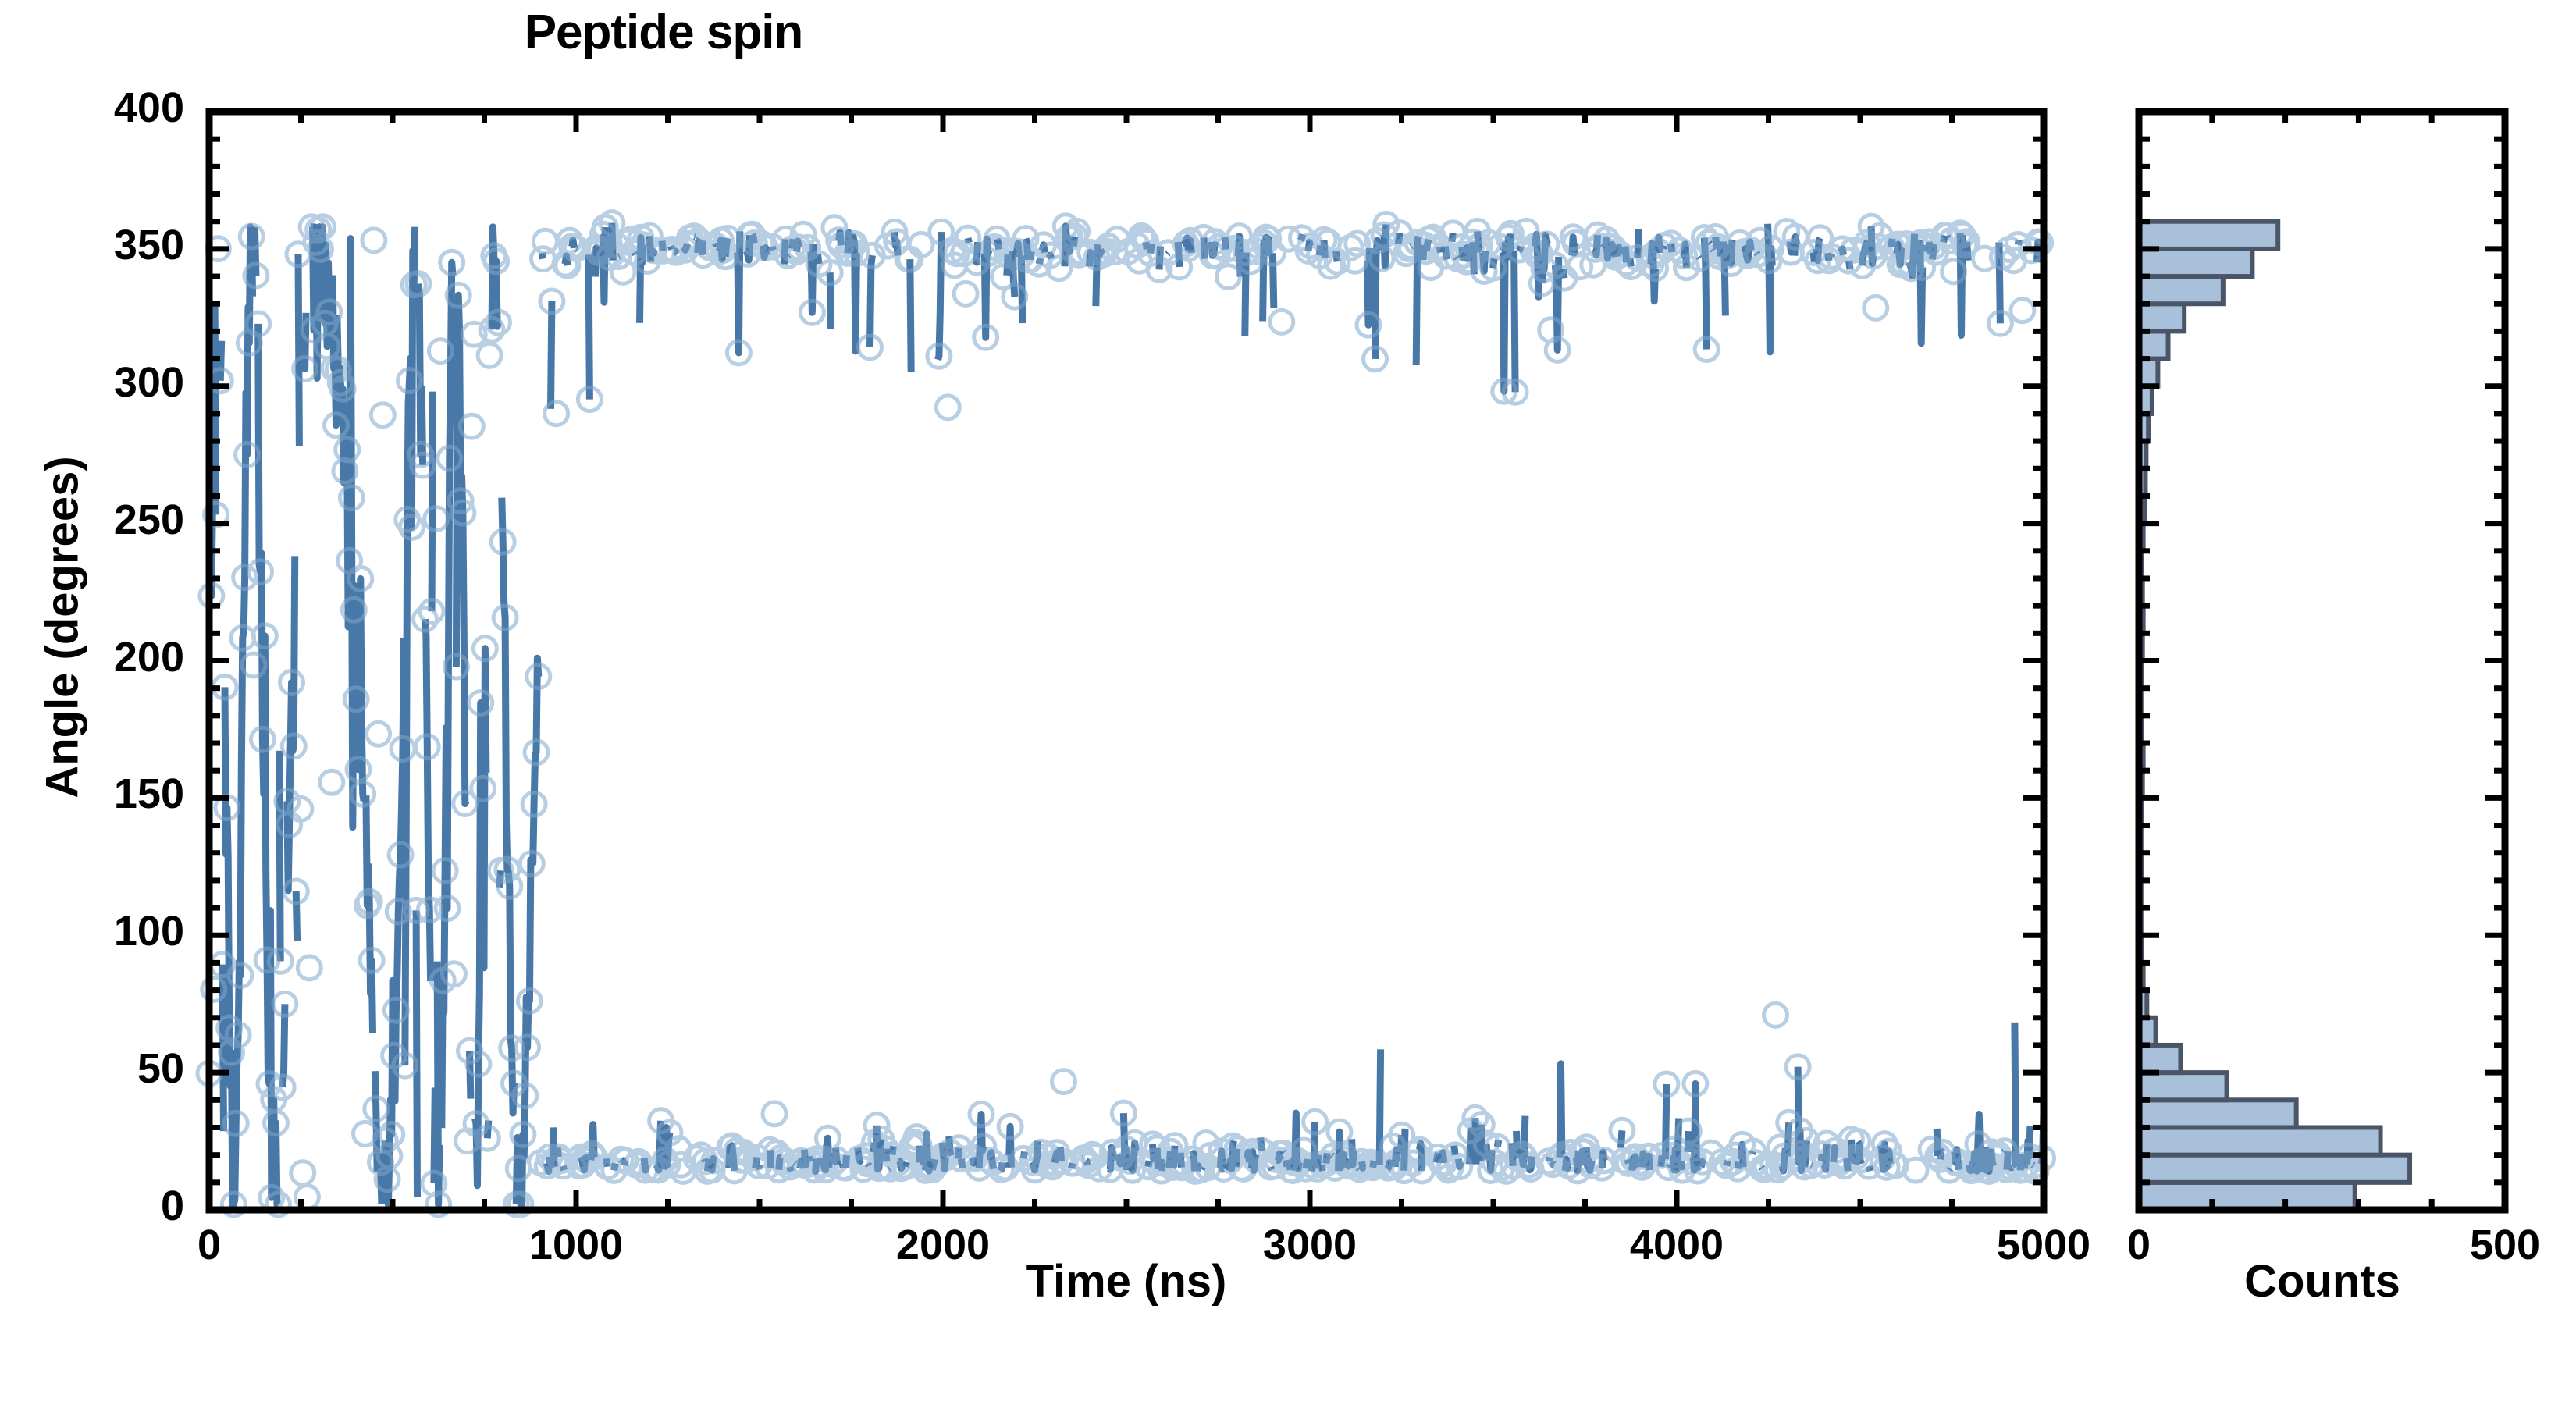 The height and width of the screenshot is (1405, 2576). Describe the element at coordinates (148, 108) in the screenshot. I see `y-tick-label: 400` at that location.